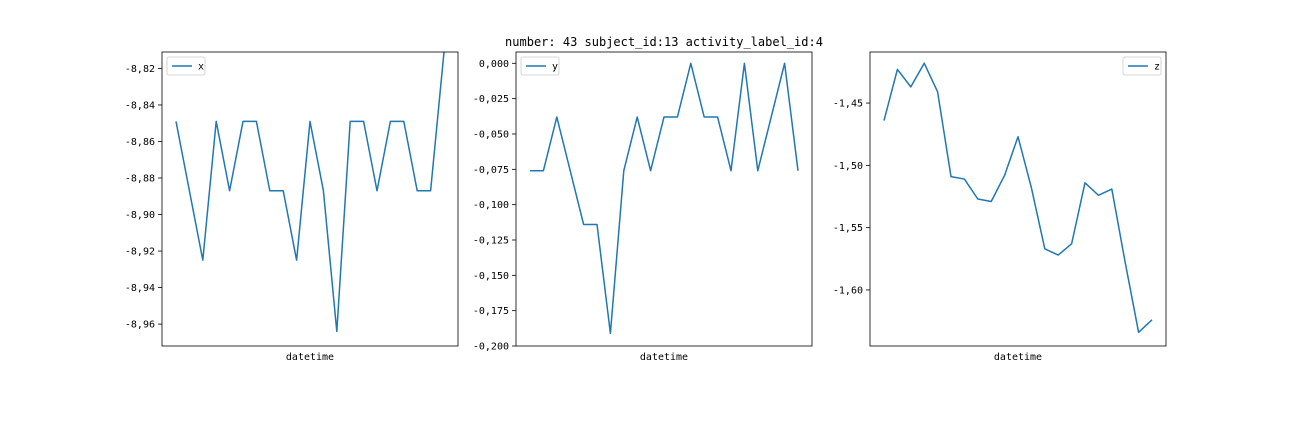 Image resolution: width=1296 pixels, height=432 pixels. I want to click on y-tick-label: -8,96, so click(140, 325).